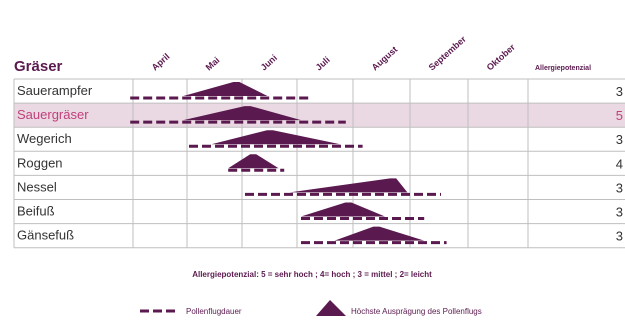 The height and width of the screenshot is (321, 625). What do you see at coordinates (323, 64) in the screenshot?
I see `month-label: Juli` at bounding box center [323, 64].